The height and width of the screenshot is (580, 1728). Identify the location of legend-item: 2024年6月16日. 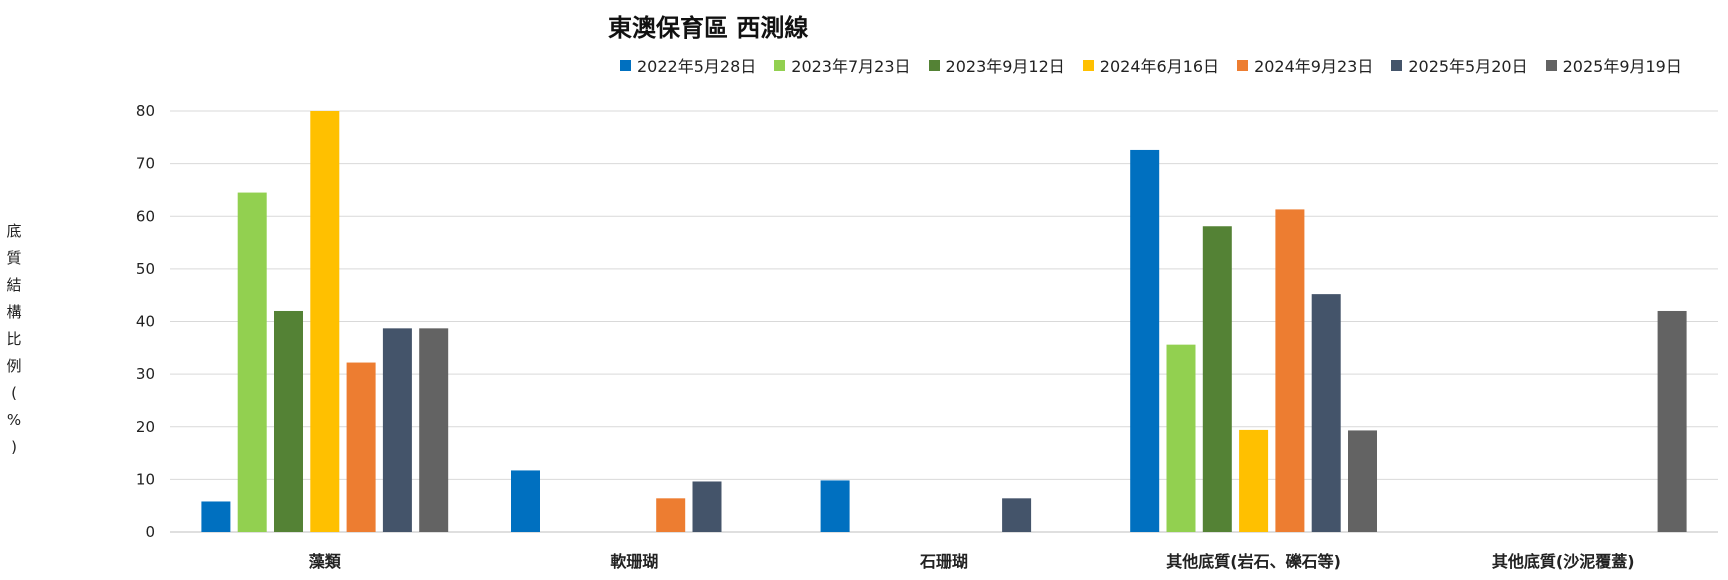
(1151, 65).